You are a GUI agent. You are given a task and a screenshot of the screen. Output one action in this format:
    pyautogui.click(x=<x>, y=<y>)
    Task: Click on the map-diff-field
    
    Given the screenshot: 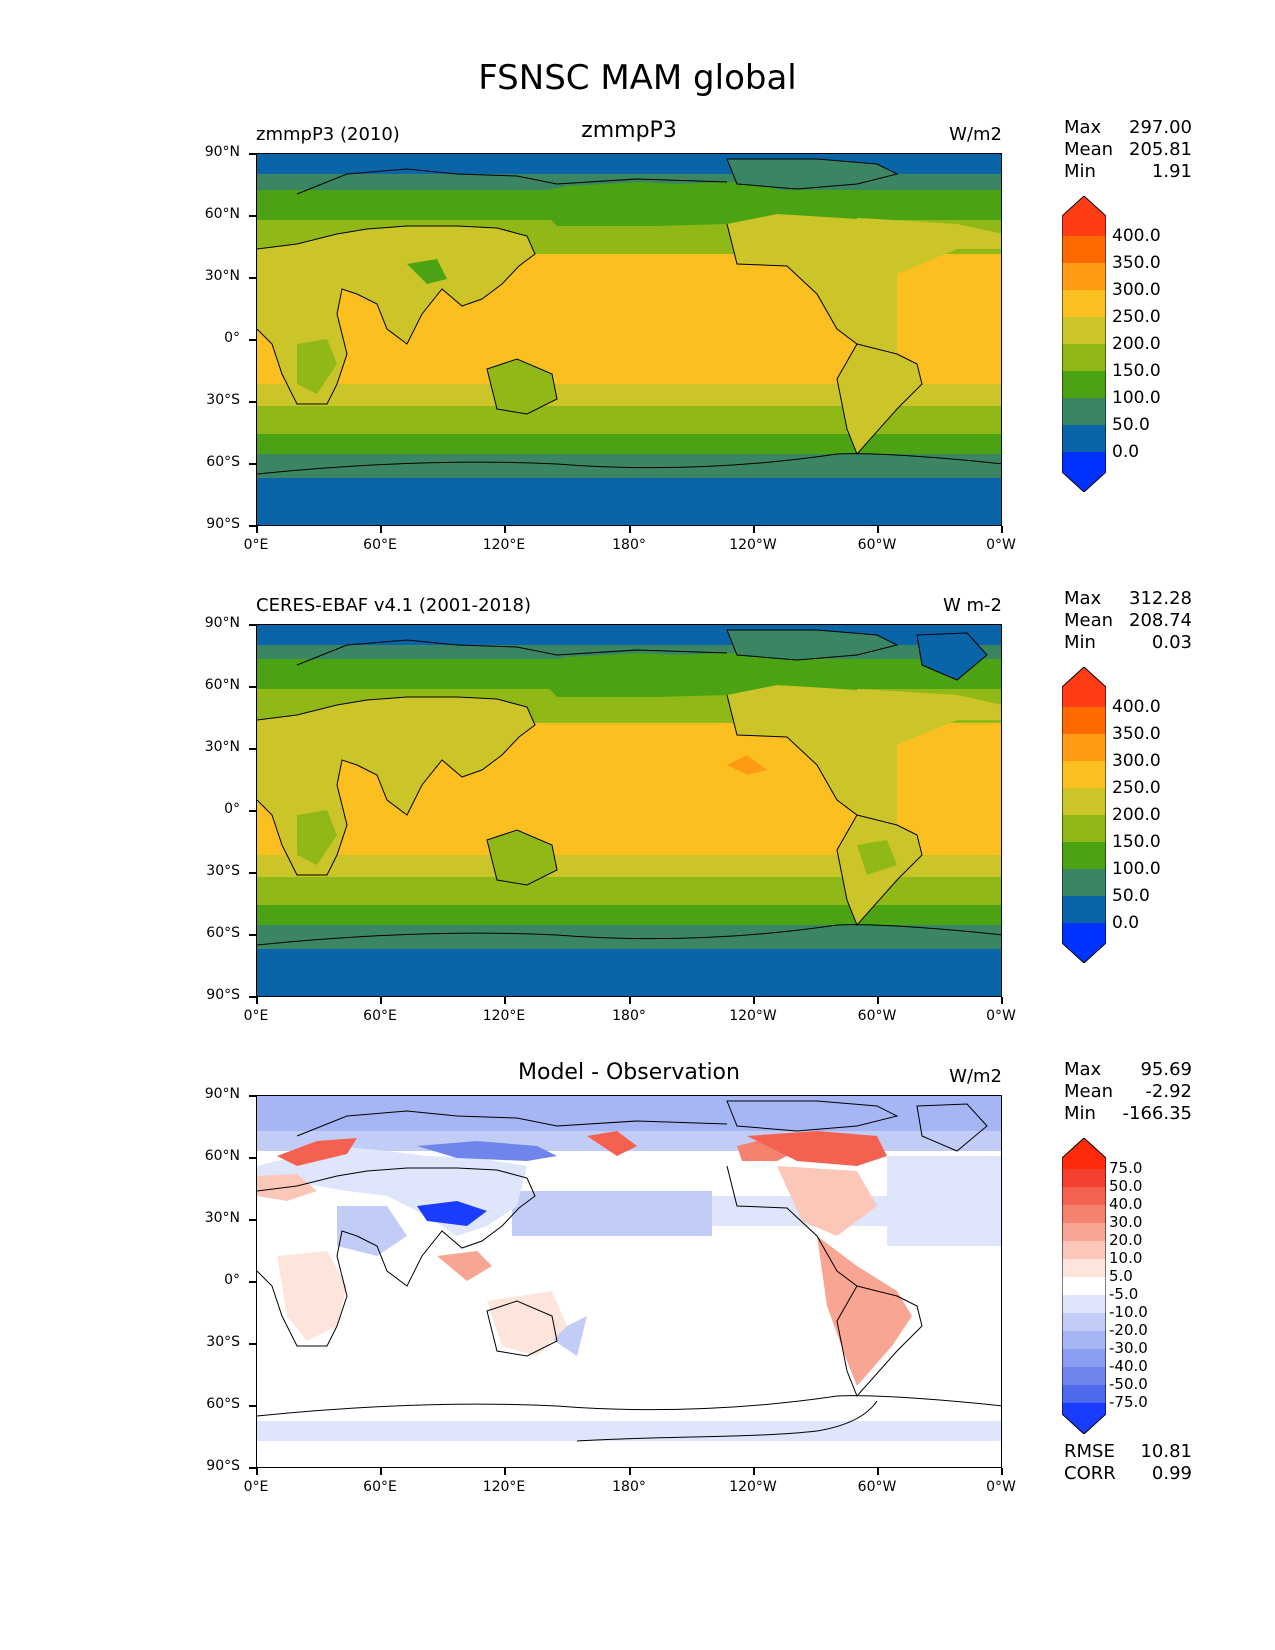 What is the action you would take?
    pyautogui.click(x=629, y=1281)
    